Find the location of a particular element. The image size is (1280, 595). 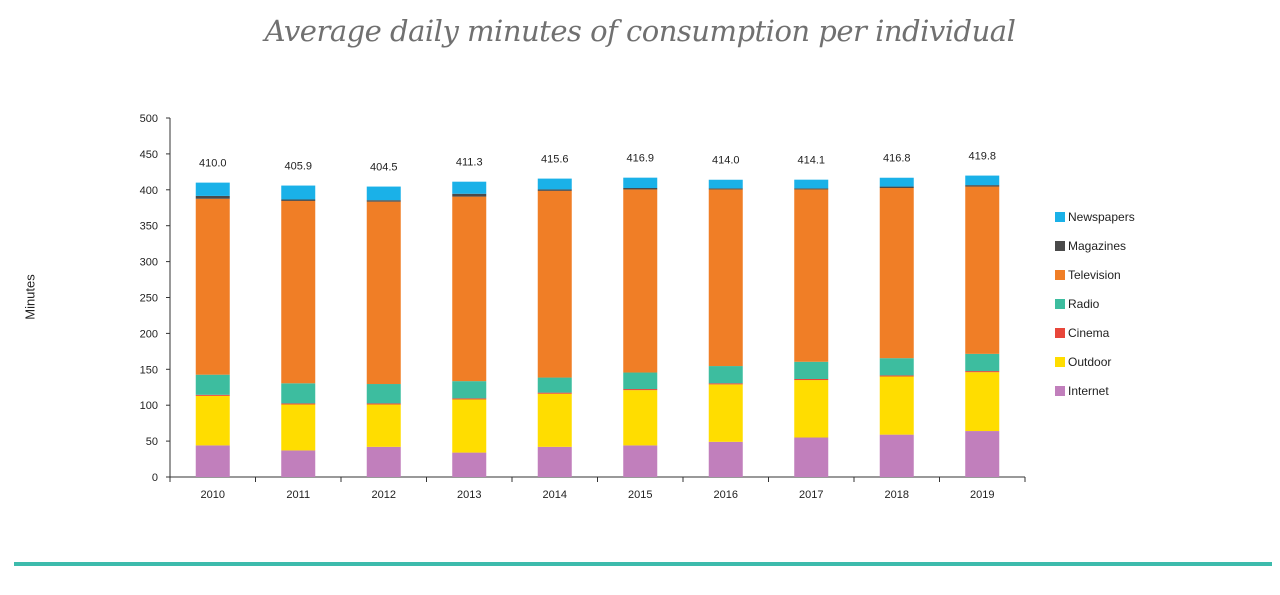

y-tick-label: 100 is located at coordinates (149, 406).